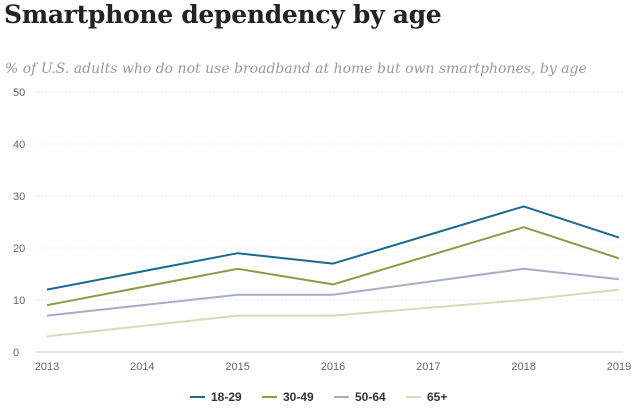 This screenshot has height=415, width=639. What do you see at coordinates (226, 397) in the screenshot?
I see `legend-label-18-29: 18-29` at bounding box center [226, 397].